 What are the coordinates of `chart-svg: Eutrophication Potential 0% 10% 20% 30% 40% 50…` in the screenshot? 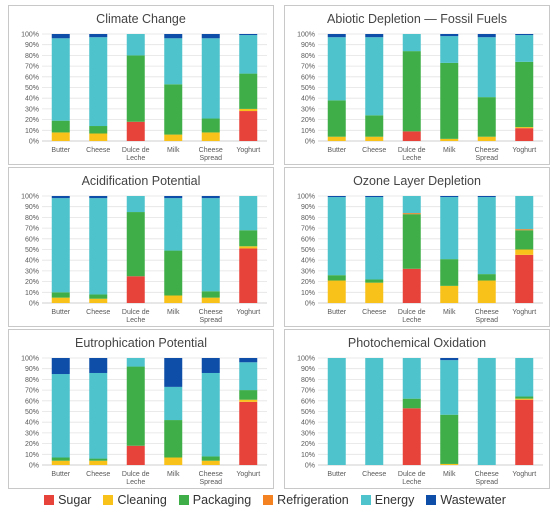 It's located at (144, 411).